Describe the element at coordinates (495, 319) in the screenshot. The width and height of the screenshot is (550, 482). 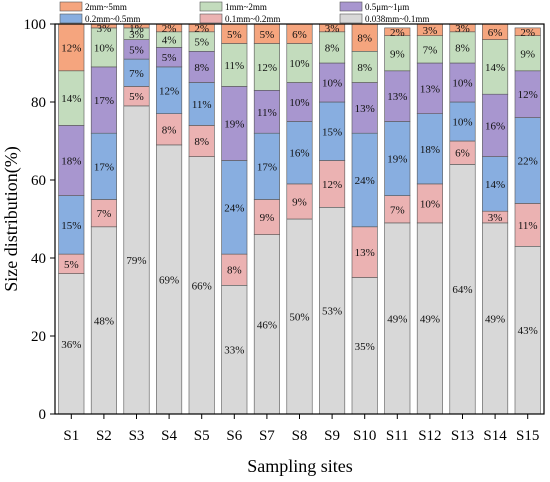
I see `data-label-S14-series-0: 49%` at that location.